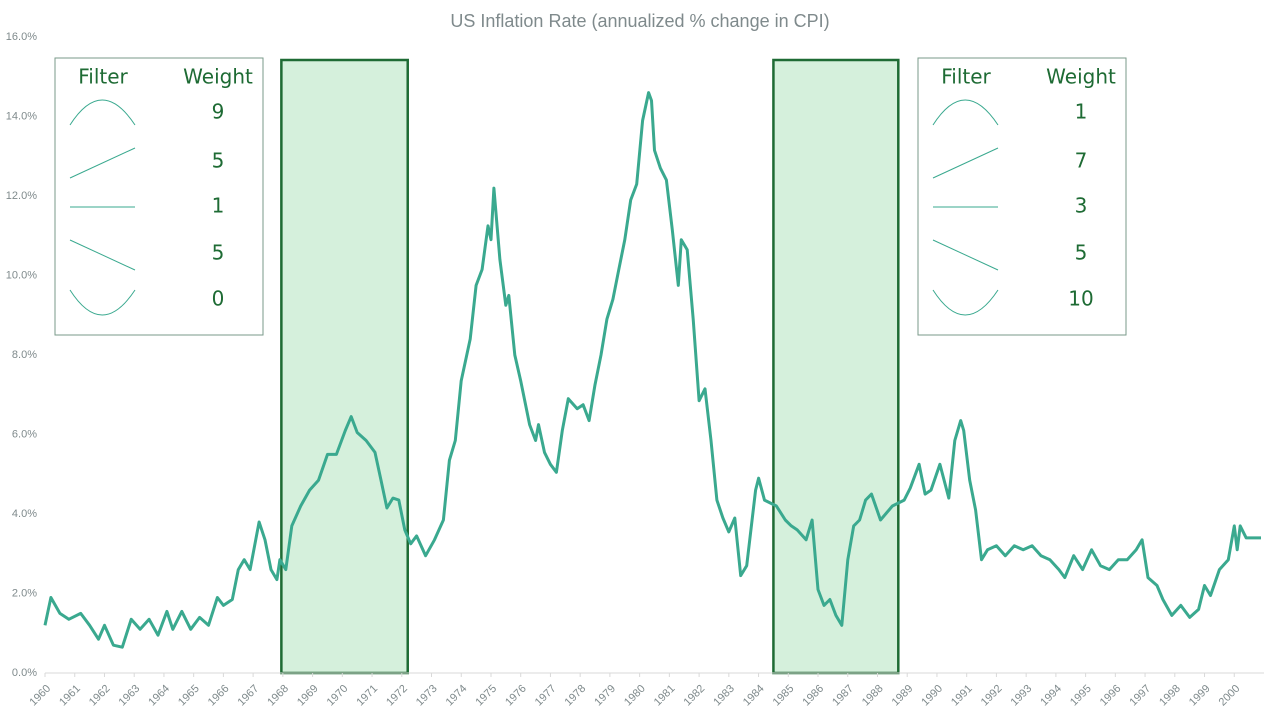  I want to click on x-tick-label: 1985, so click(784, 696).